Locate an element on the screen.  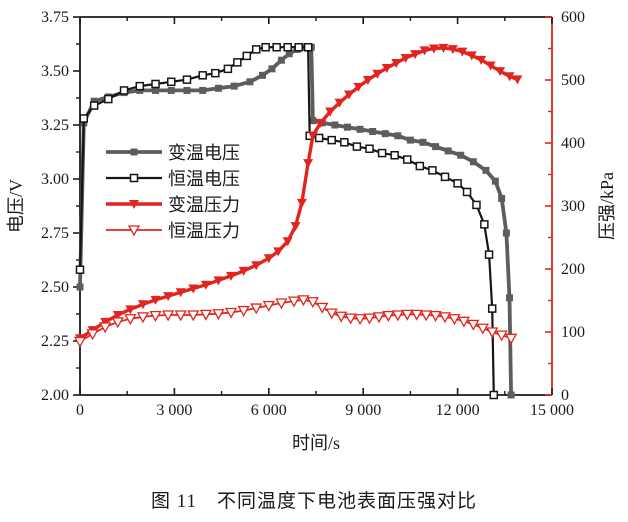
svg-text: 2.00 is located at coordinates (55, 395).